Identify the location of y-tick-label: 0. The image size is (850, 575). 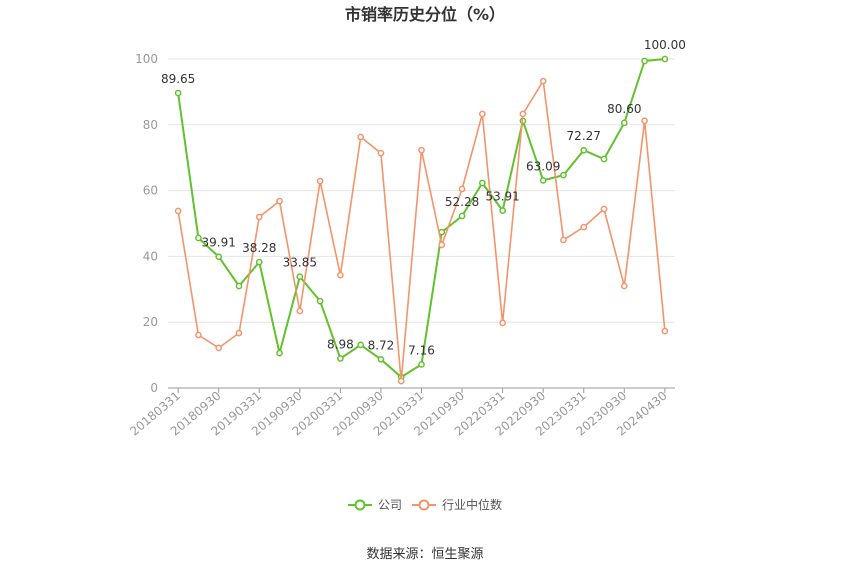
(154, 388).